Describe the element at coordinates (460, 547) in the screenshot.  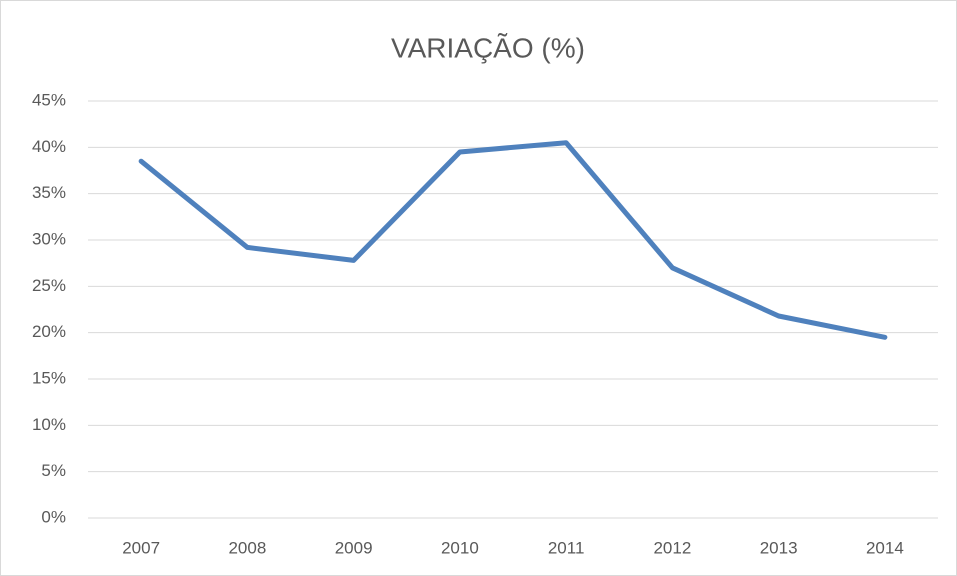
I see `x-tick-label: 2010` at that location.